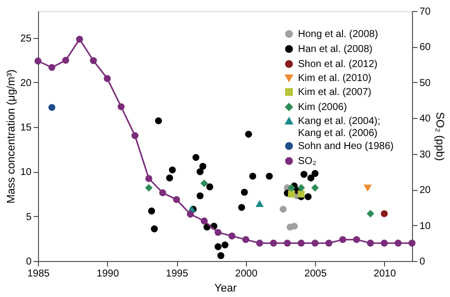  Describe the element at coordinates (423, 262) in the screenshot. I see `y2-tick-label: 0` at that location.